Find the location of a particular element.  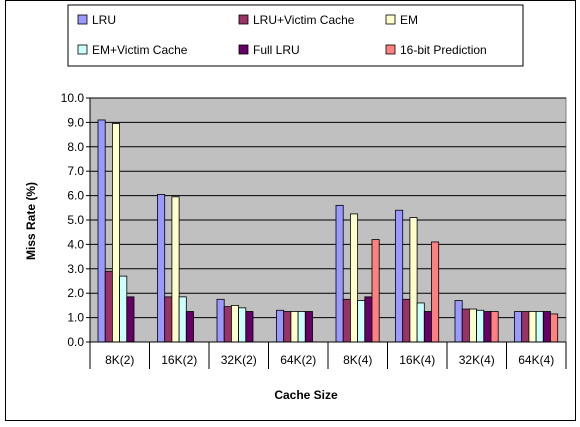

x-tick-label: 16K(4) is located at coordinates (417, 360).